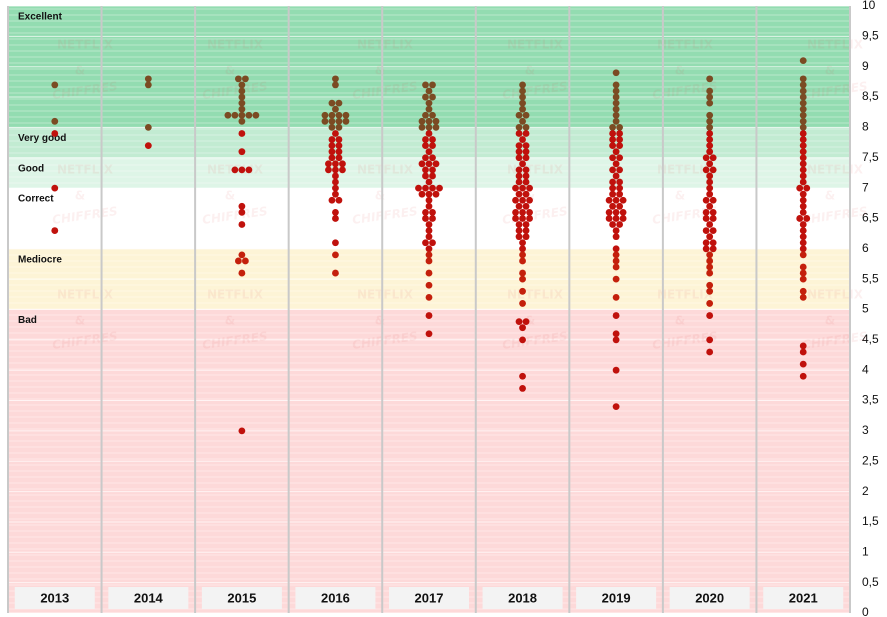 This screenshot has width=887, height=617. What do you see at coordinates (865, 127) in the screenshot?
I see `y-tick-label: 8` at bounding box center [865, 127].